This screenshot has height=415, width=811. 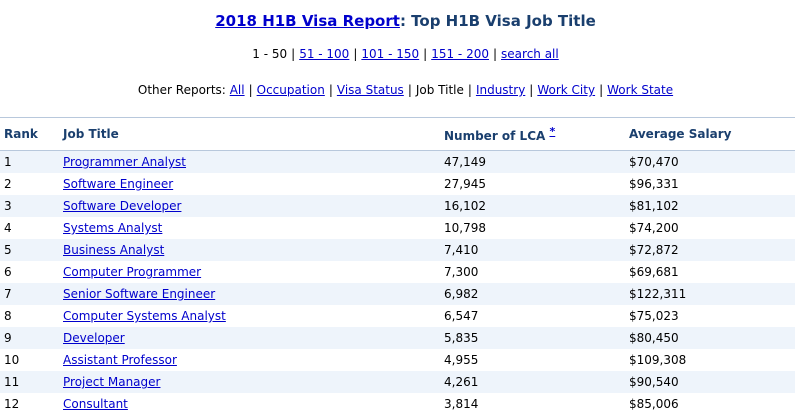 I want to click on rank-cell: 8, so click(x=29, y=316).